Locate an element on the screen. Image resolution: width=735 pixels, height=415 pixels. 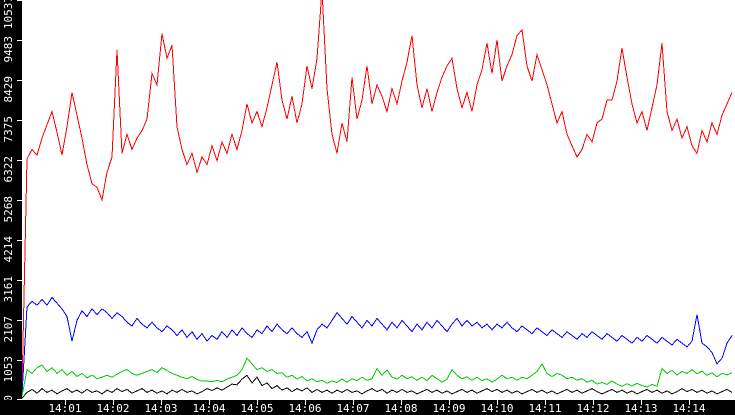
series-black is located at coordinates (377, 386).